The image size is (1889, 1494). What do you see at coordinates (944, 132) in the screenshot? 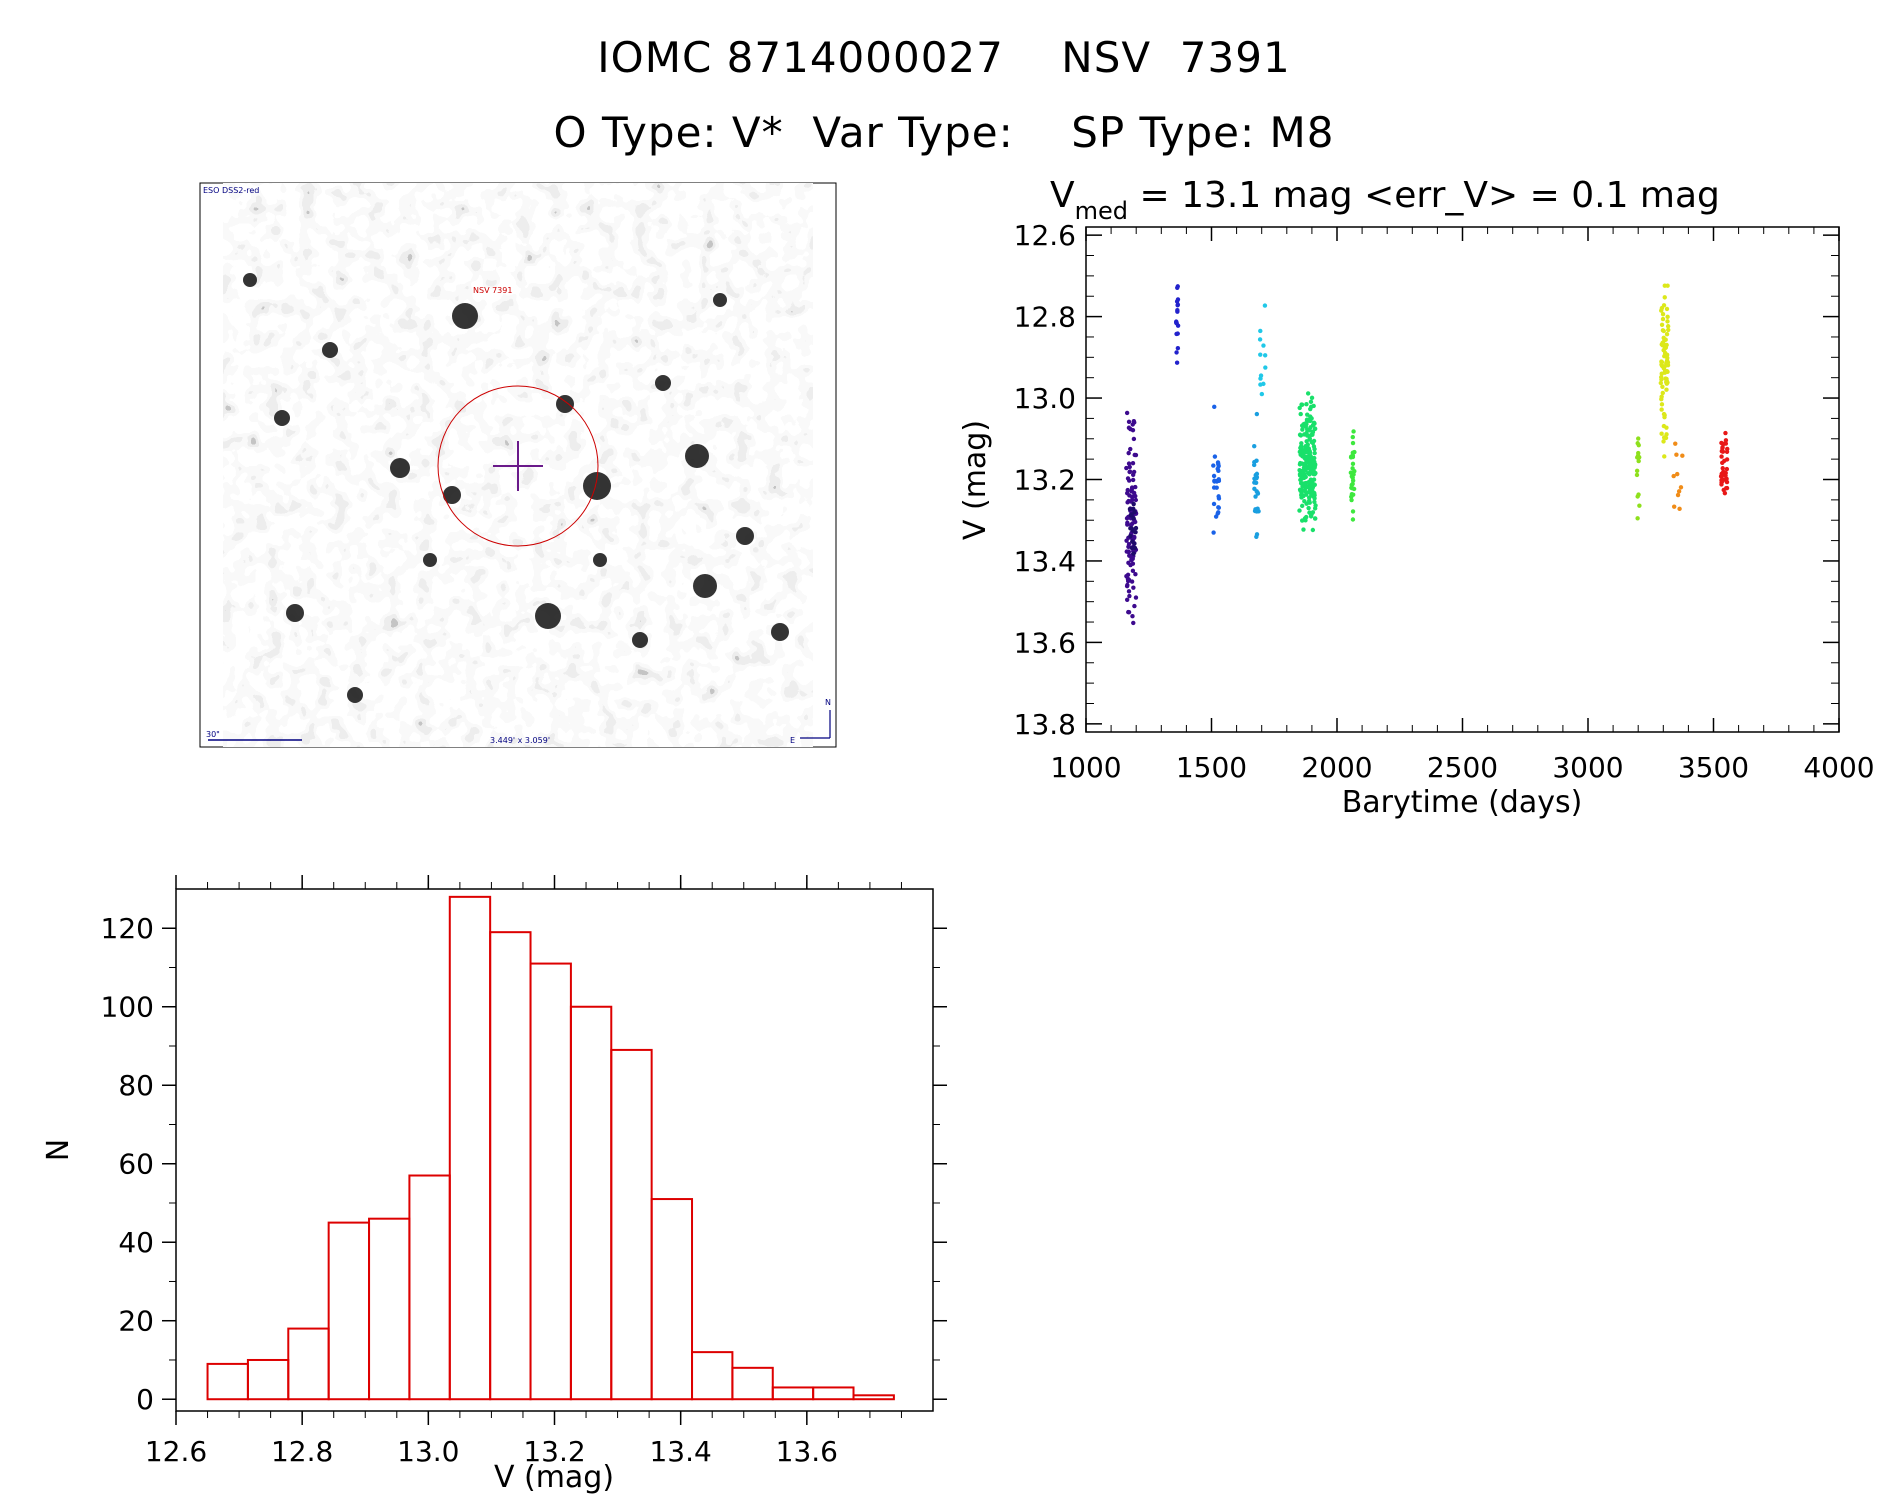
I see `page-subtitle: O Type: V* Var Type: SP Type: M8` at bounding box center [944, 132].